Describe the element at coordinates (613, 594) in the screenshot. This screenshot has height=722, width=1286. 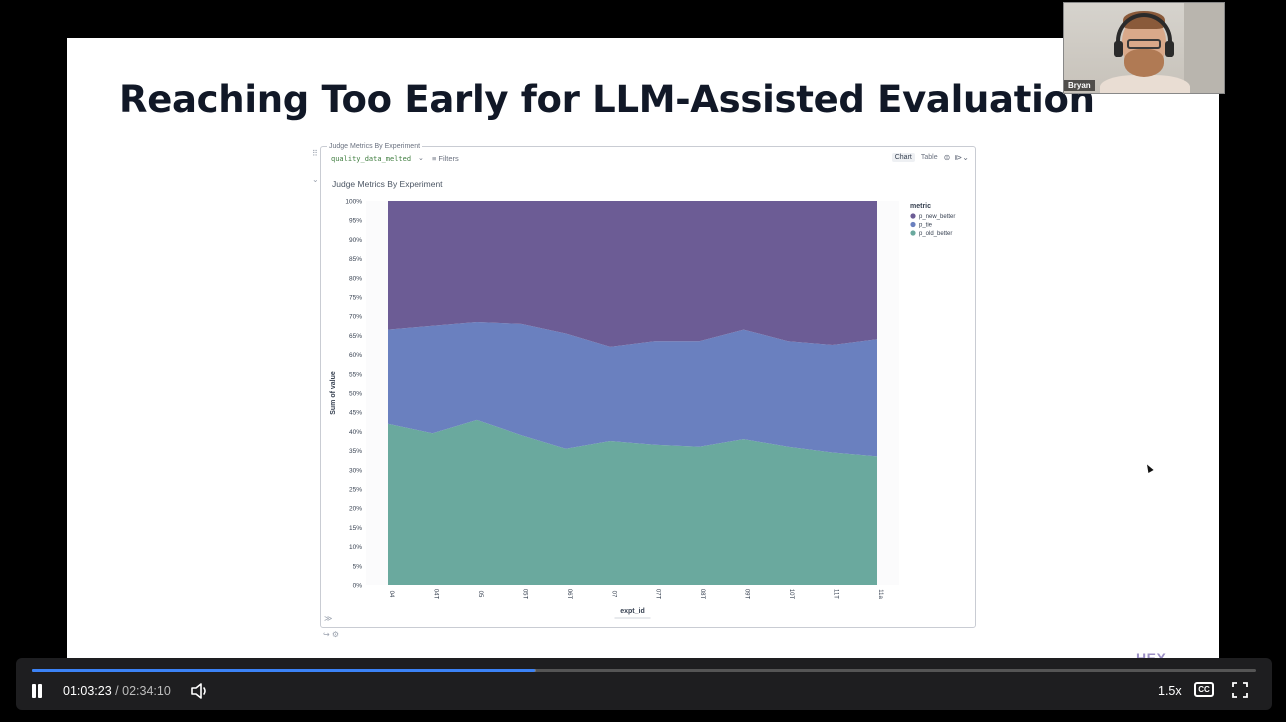
I see `x-tick-label: 07` at that location.